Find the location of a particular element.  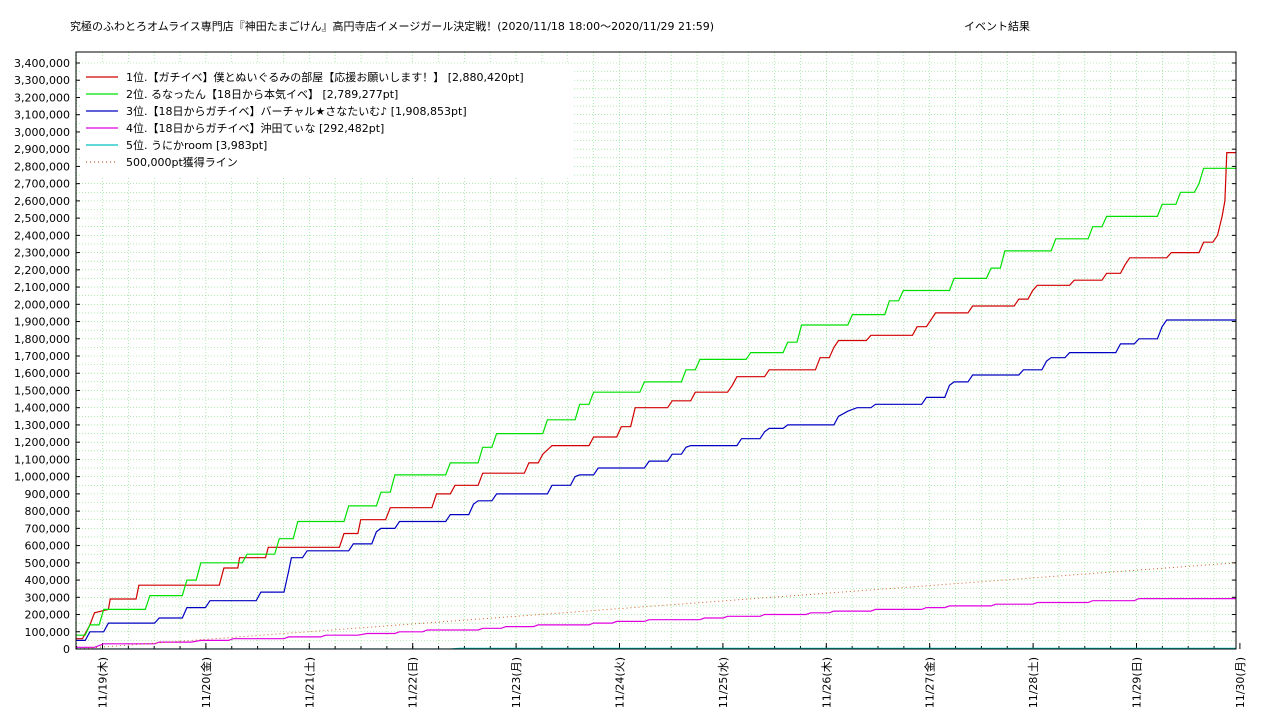

y-tick-label: 2,600,000 is located at coordinates (42, 201).